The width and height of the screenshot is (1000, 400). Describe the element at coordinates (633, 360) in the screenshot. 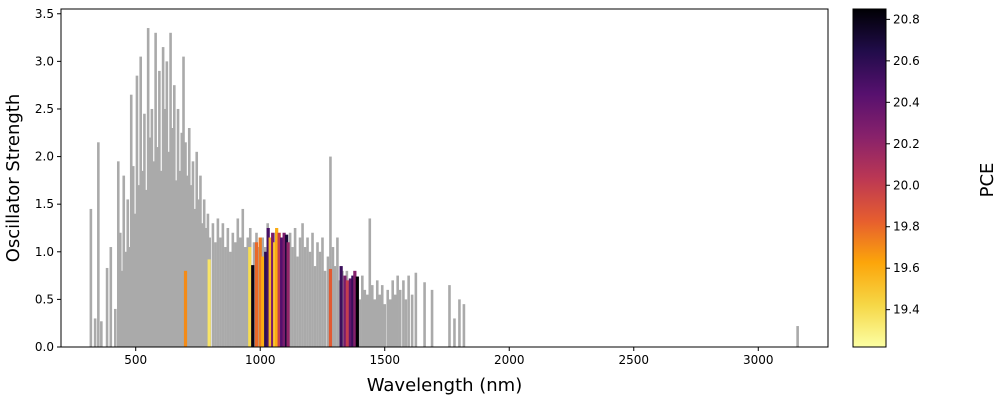

I see `x-tick-label: 2500` at that location.